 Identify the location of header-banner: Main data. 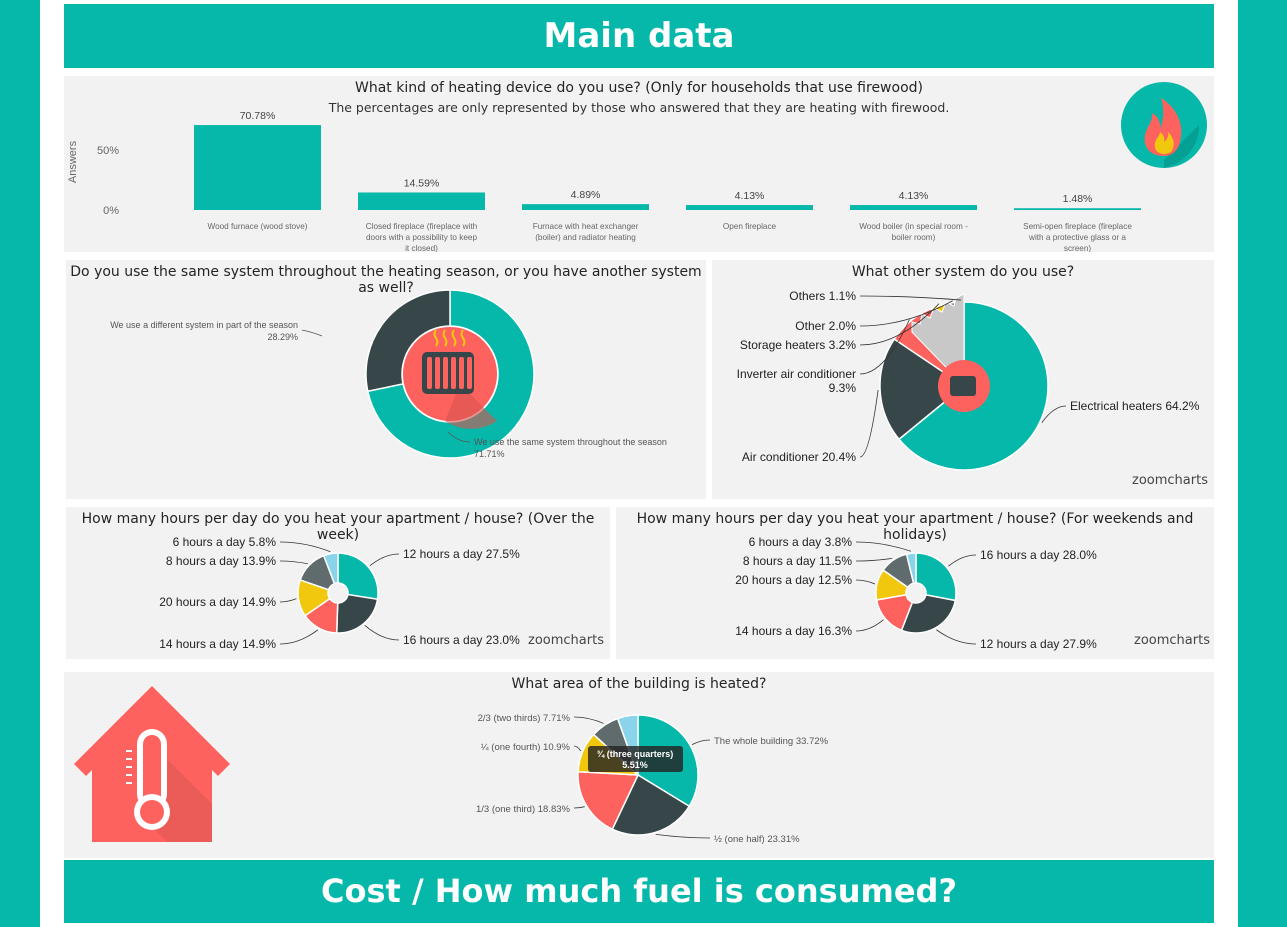
(639, 36).